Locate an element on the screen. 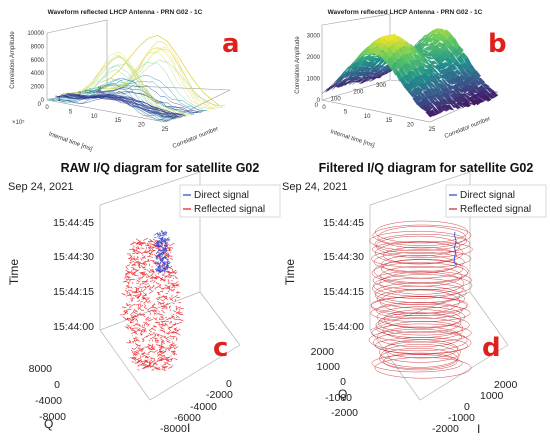  panel-d-rings is located at coordinates (420, 299).